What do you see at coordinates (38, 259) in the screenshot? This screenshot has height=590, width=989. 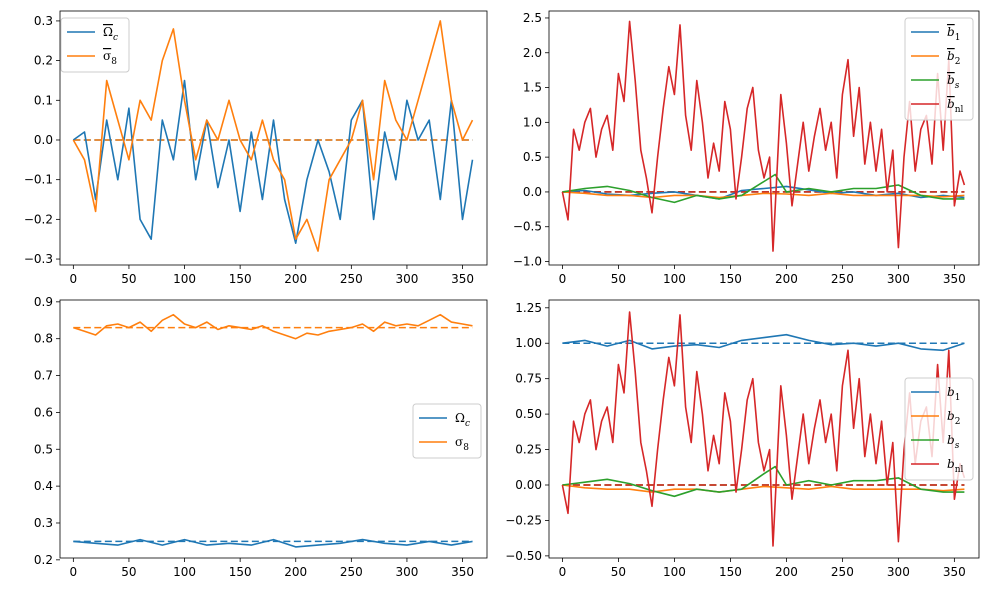 I see `y-tick-label: −0.3` at bounding box center [38, 259].